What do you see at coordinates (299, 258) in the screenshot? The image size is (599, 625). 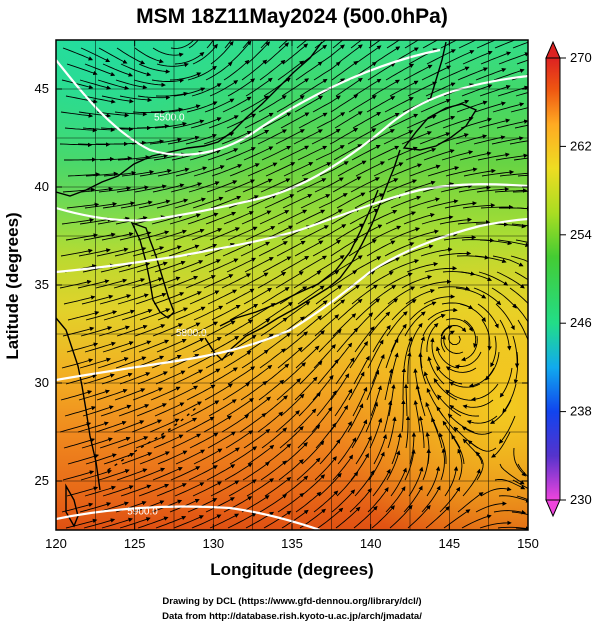 I see `coast-japan-sea-side` at bounding box center [299, 258].